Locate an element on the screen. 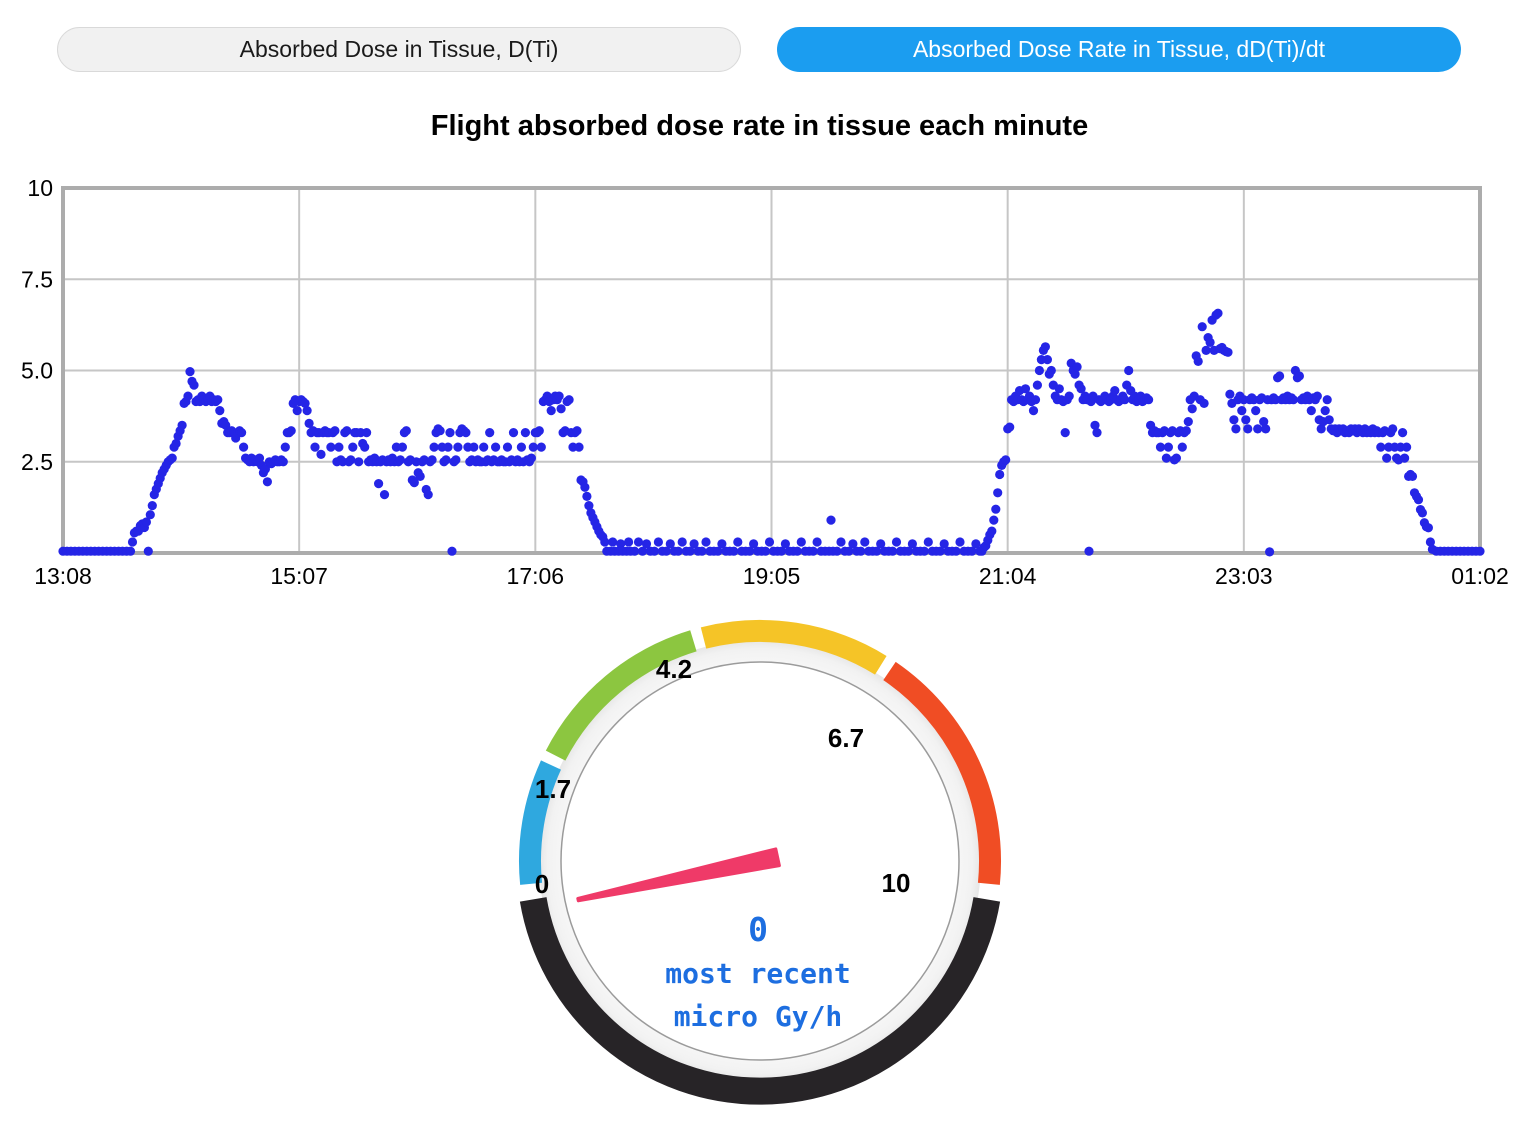 The height and width of the screenshot is (1121, 1519). y-tick-label: 10 is located at coordinates (40, 188).